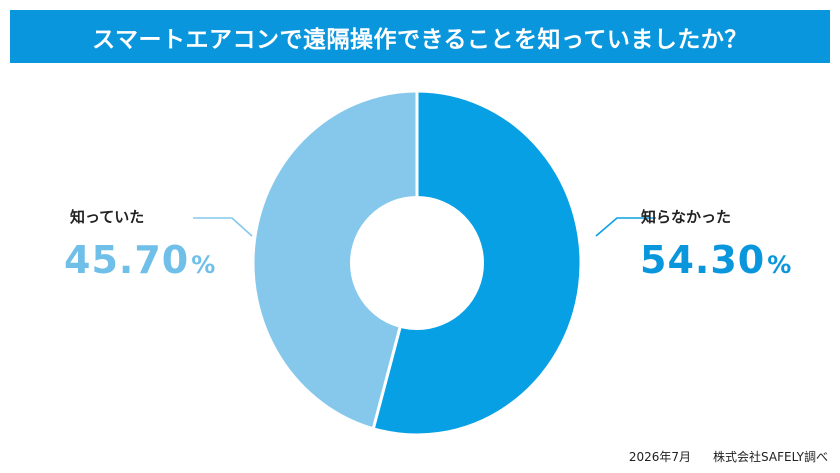  I want to click on slice-value-knew-number: 45.70, so click(127, 260).